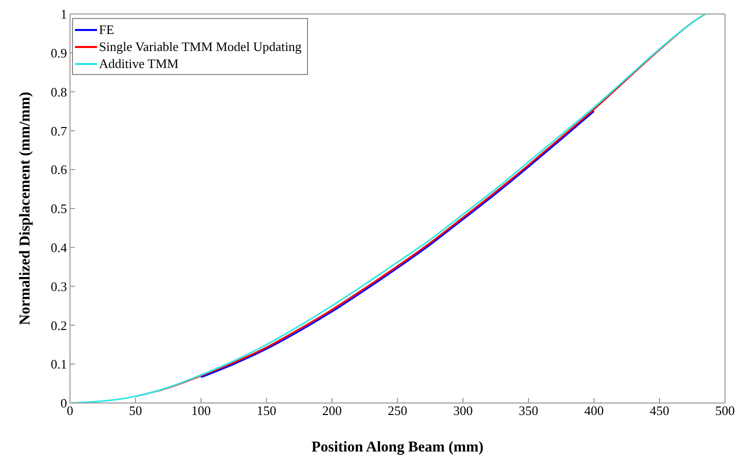 This screenshot has height=467, width=738. I want to click on y-axis-title: Normalized Displacement (mm/mm), so click(25, 209).